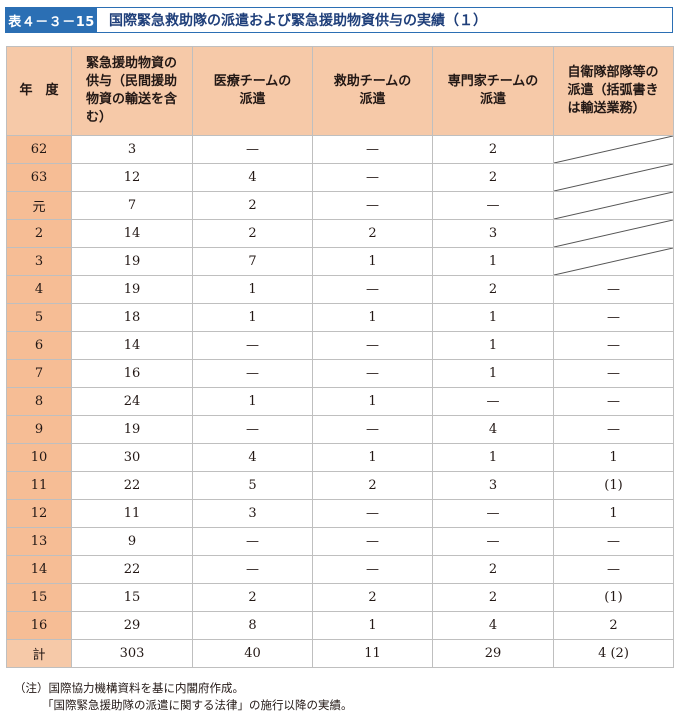 Image resolution: width=680 pixels, height=718 pixels. I want to click on year-cell: 9, so click(39, 429).